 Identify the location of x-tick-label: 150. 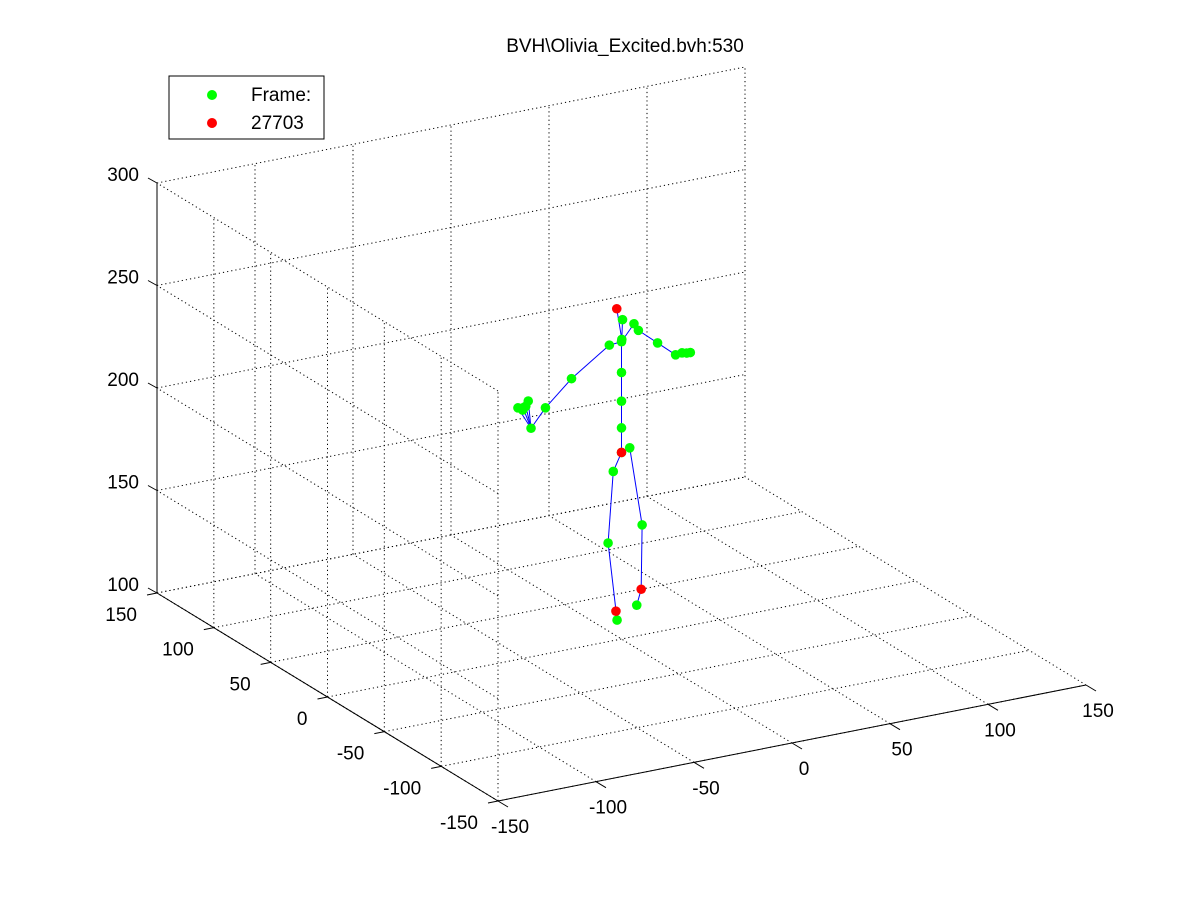
(1098, 711).